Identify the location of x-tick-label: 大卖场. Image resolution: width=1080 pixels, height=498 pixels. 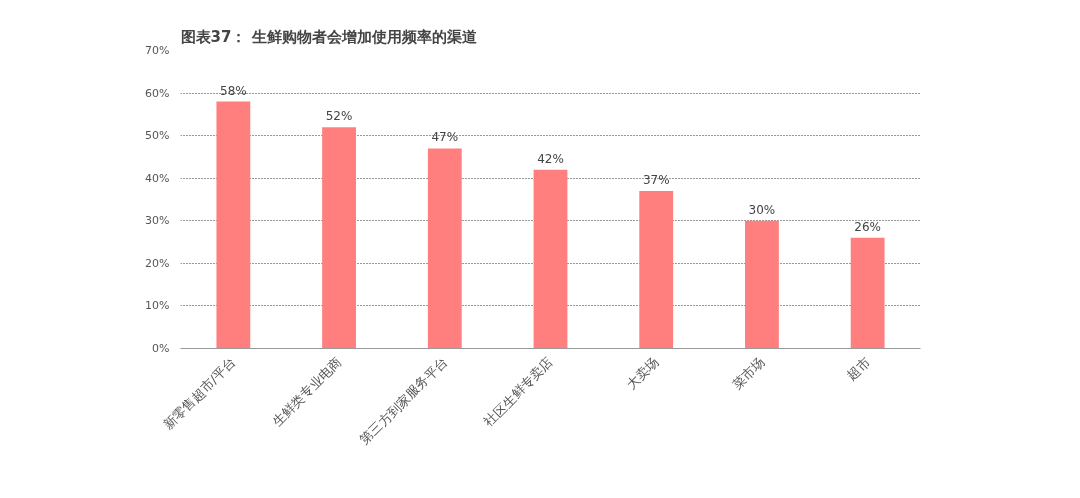
(642, 373).